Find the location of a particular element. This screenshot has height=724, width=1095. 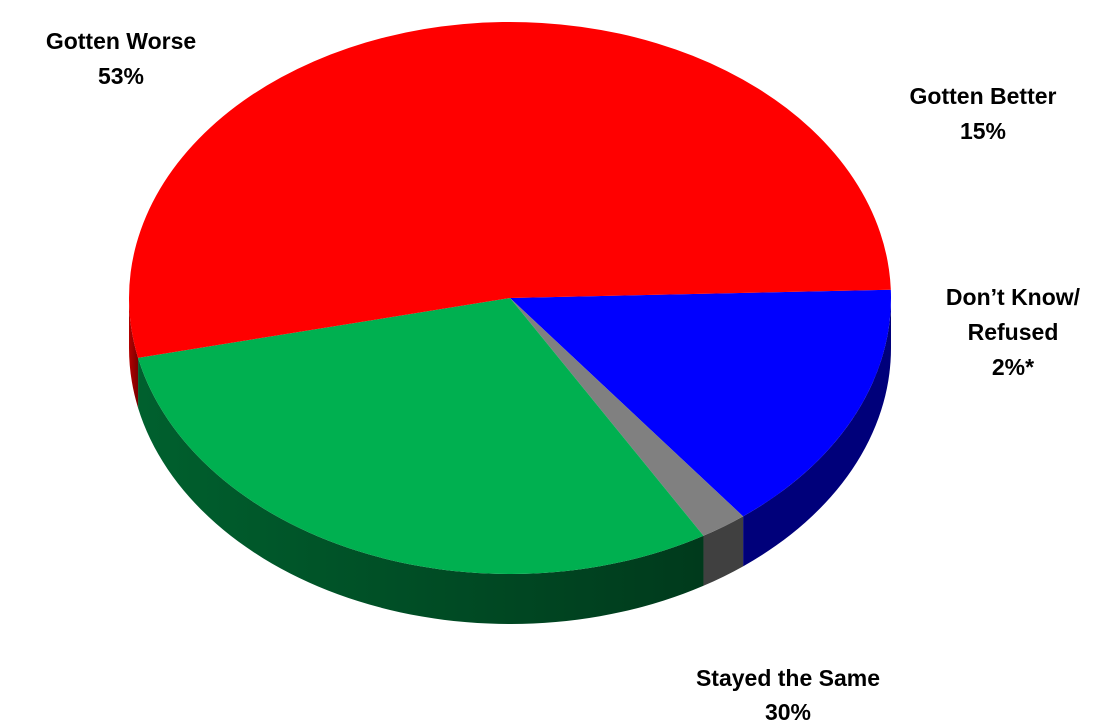

slice-label-gotten-worse-name: Gotten Worse is located at coordinates (121, 41).